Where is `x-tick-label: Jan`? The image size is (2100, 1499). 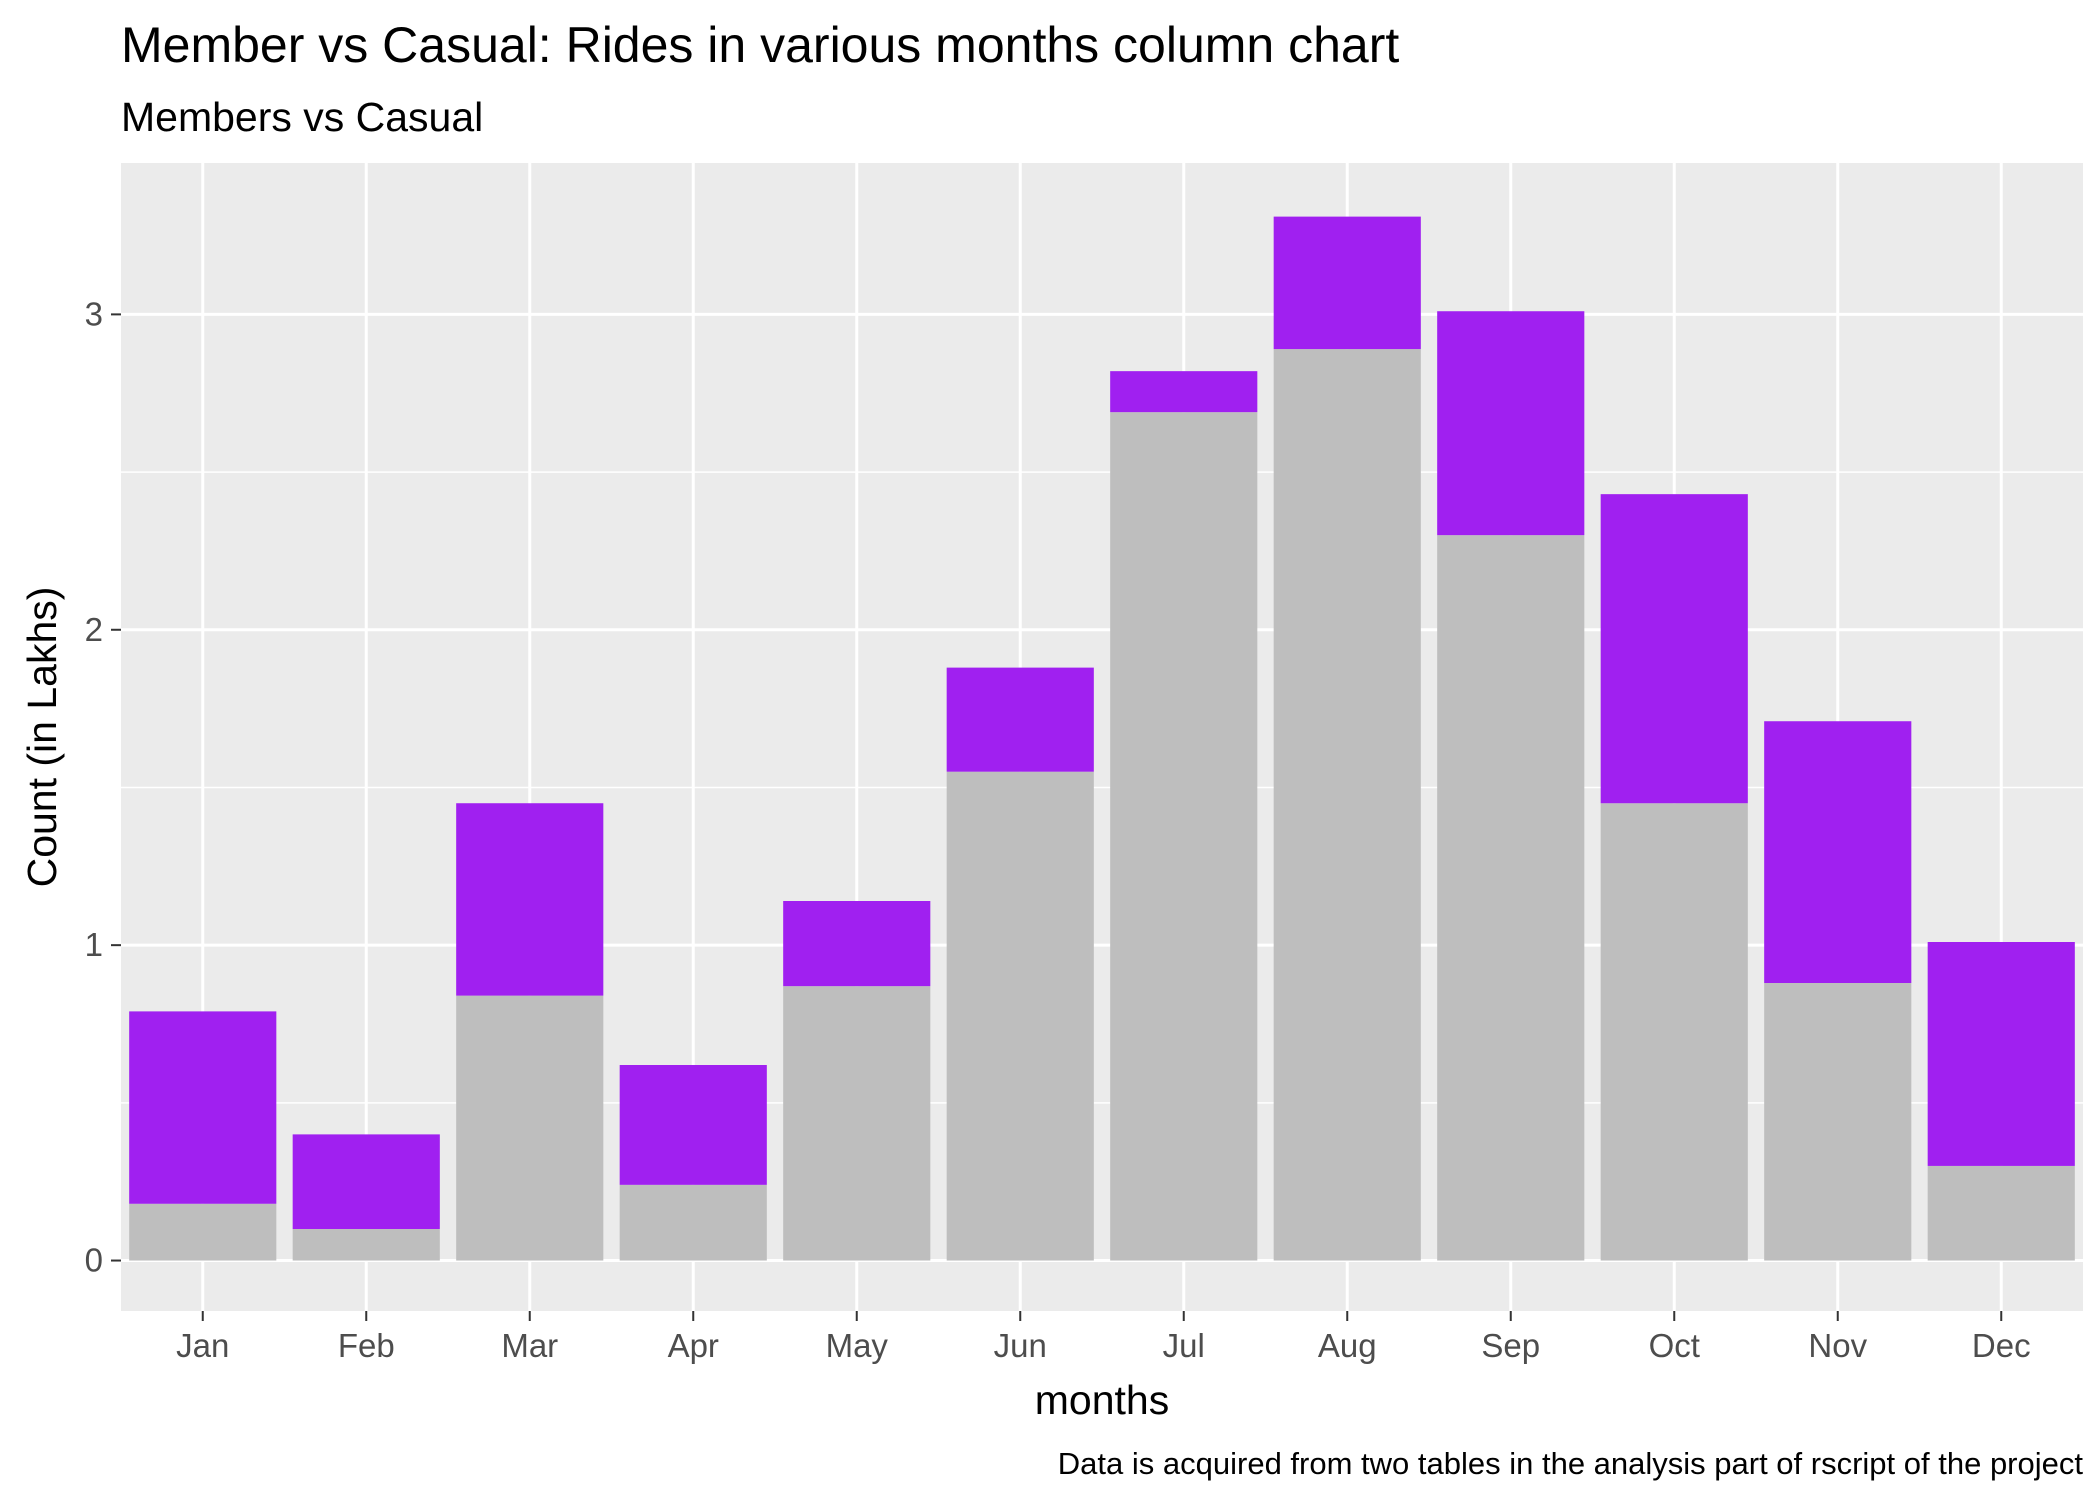
x-tick-label: Jan is located at coordinates (202, 1345).